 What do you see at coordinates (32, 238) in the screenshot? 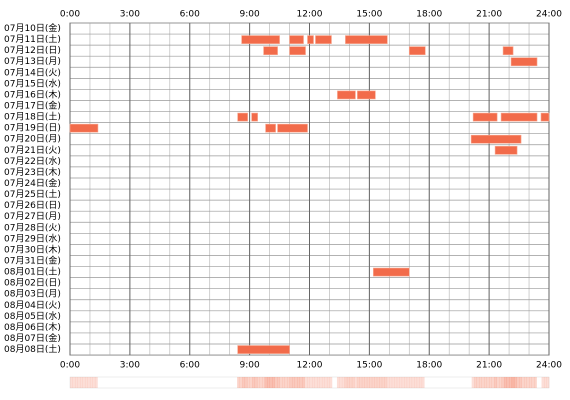
I see `day-label: 07月29日(水)` at bounding box center [32, 238].